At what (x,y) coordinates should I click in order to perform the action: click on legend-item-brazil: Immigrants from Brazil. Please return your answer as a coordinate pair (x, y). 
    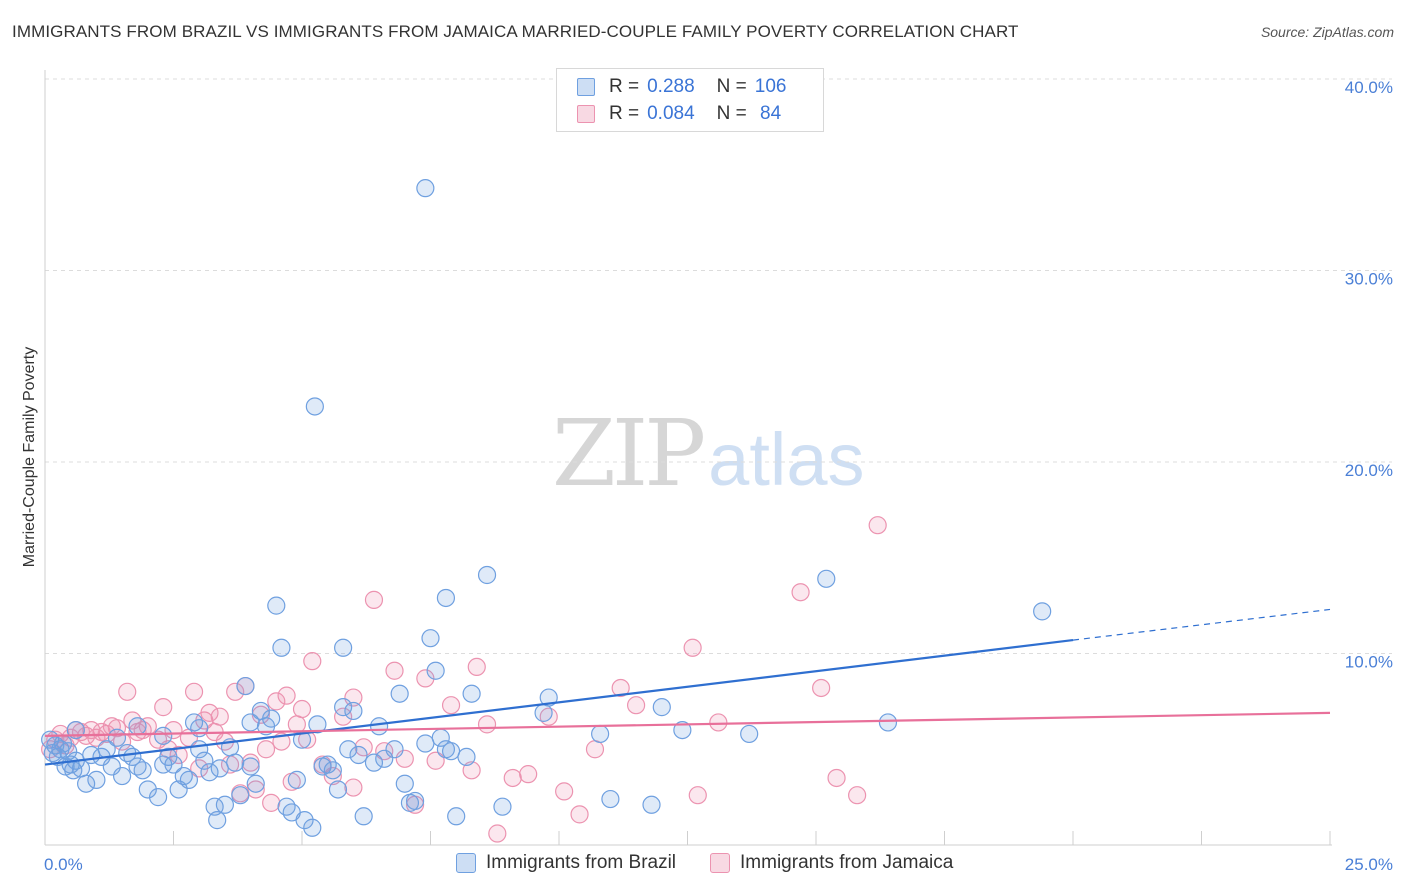
    Looking at the image, I should click on (566, 863).